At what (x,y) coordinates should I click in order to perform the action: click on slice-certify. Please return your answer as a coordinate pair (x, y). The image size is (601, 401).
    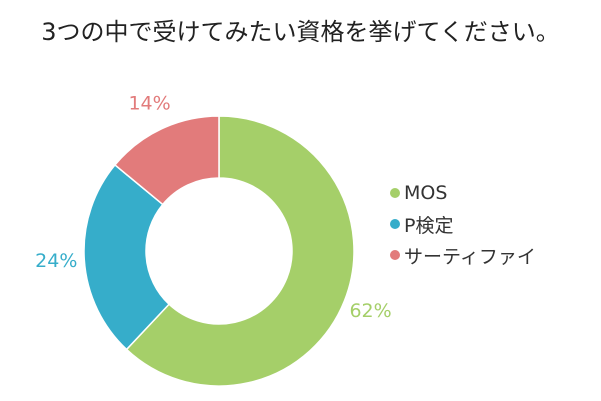
    Looking at the image, I should click on (166, 160).